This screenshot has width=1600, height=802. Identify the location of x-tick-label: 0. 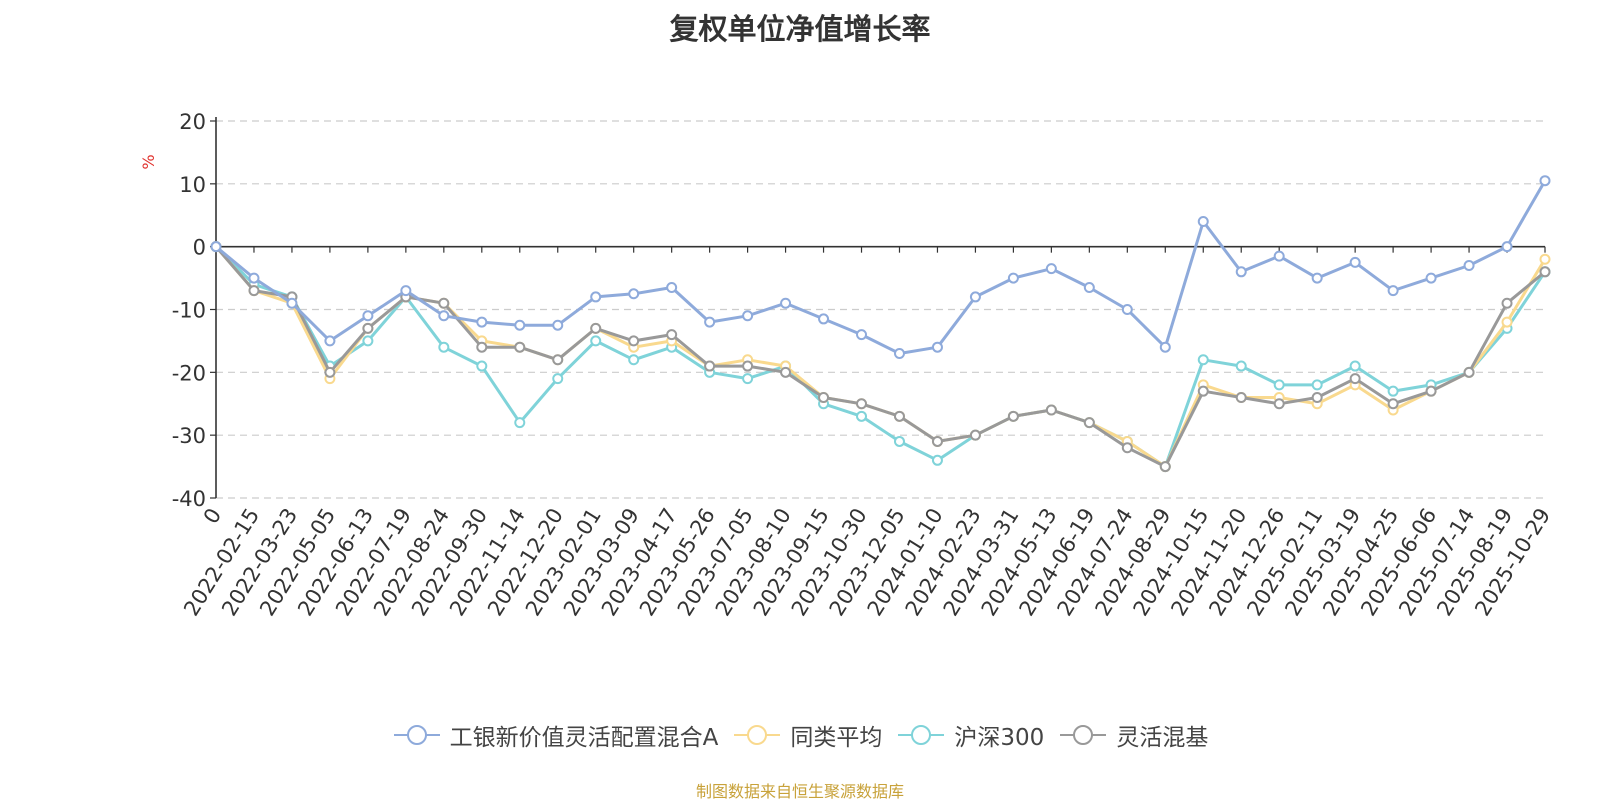
(212, 516).